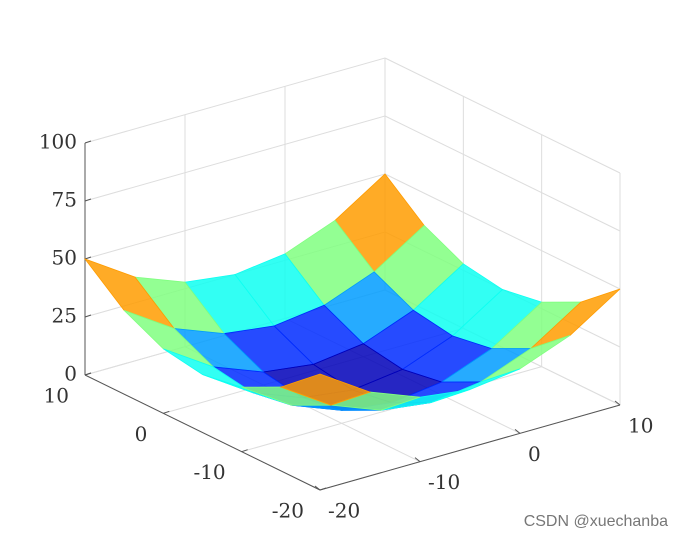 The width and height of the screenshot is (681, 540). I want to click on z-tick-label: 25, so click(64, 316).